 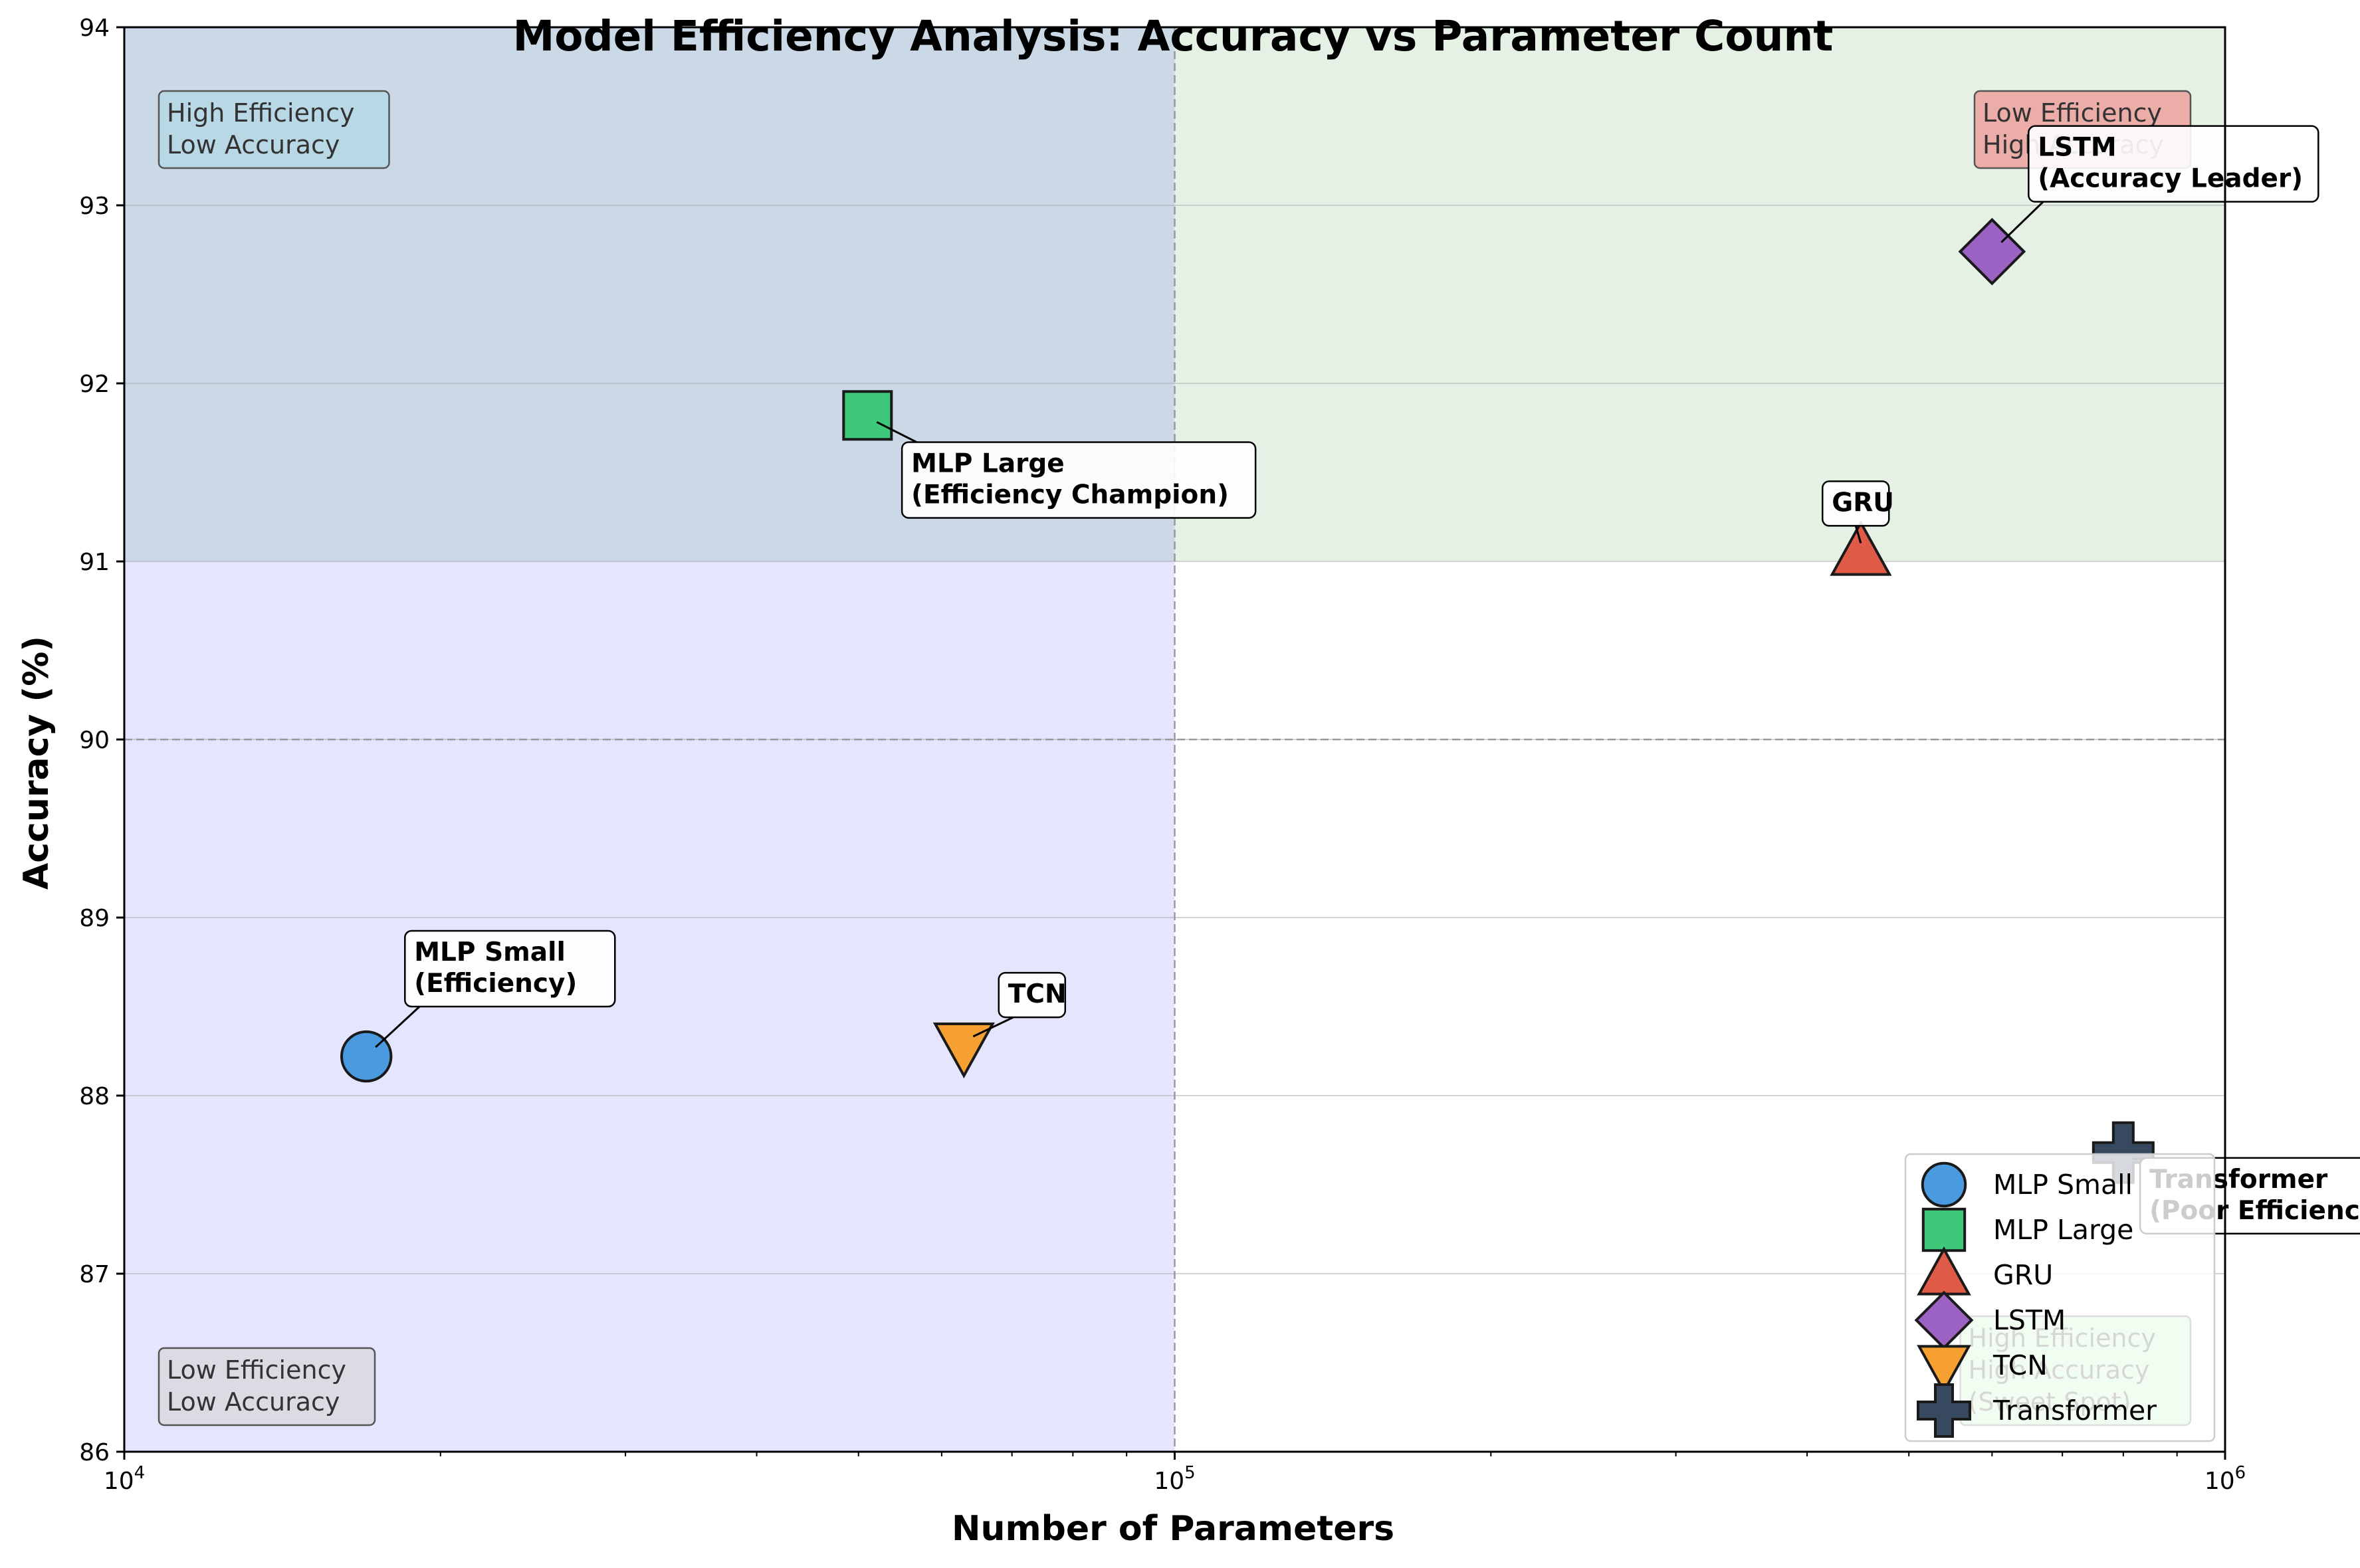 I want to click on legend-label-lstm: LSTM, so click(x=2029, y=1320).